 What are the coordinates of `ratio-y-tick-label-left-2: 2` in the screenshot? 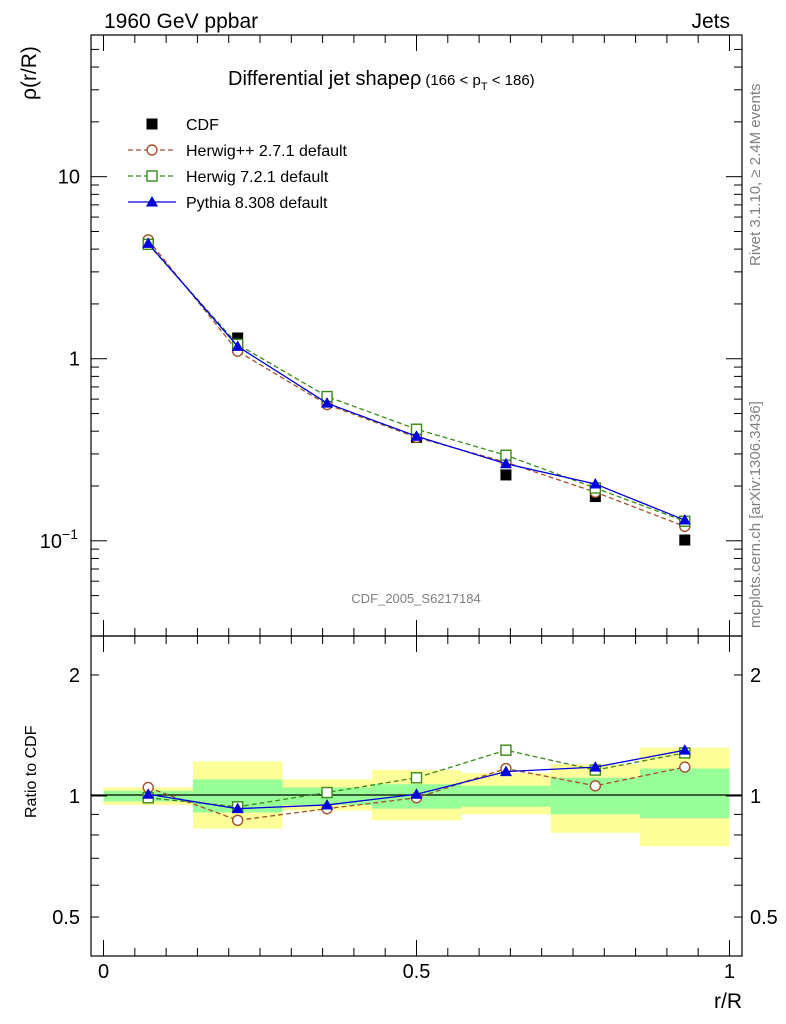 It's located at (74, 676).